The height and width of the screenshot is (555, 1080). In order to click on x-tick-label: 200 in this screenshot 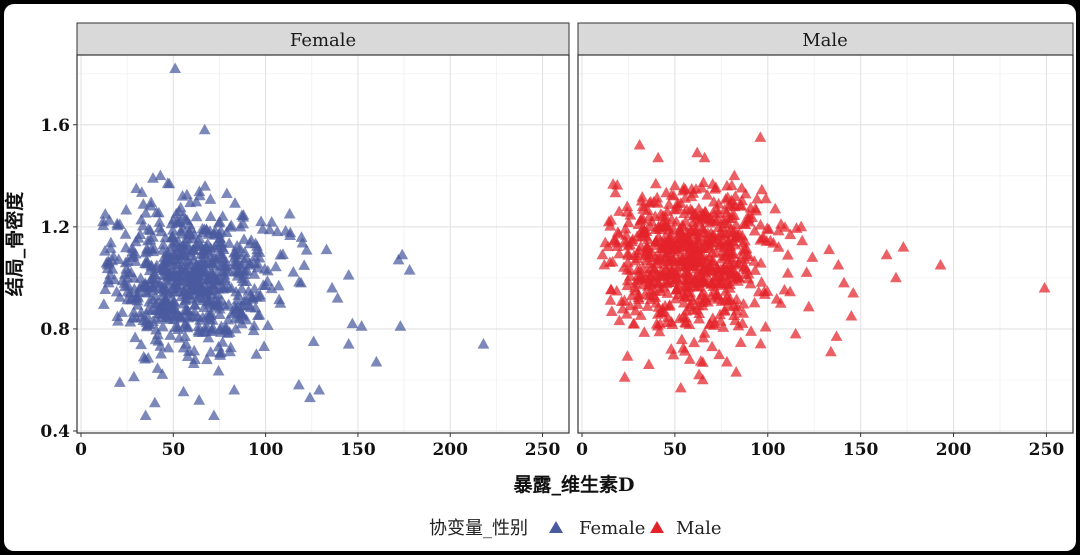, I will do `click(450, 450)`.